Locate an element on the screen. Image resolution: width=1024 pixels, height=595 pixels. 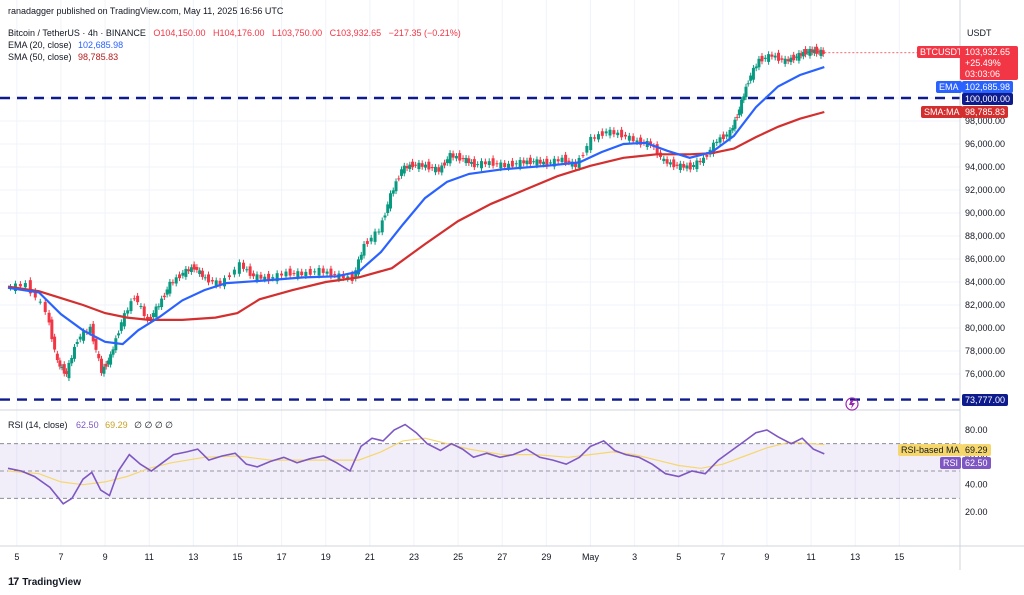
symbol-title: Bitcoin / TetherUS · 4h · BINANCE is located at coordinates (77, 33).